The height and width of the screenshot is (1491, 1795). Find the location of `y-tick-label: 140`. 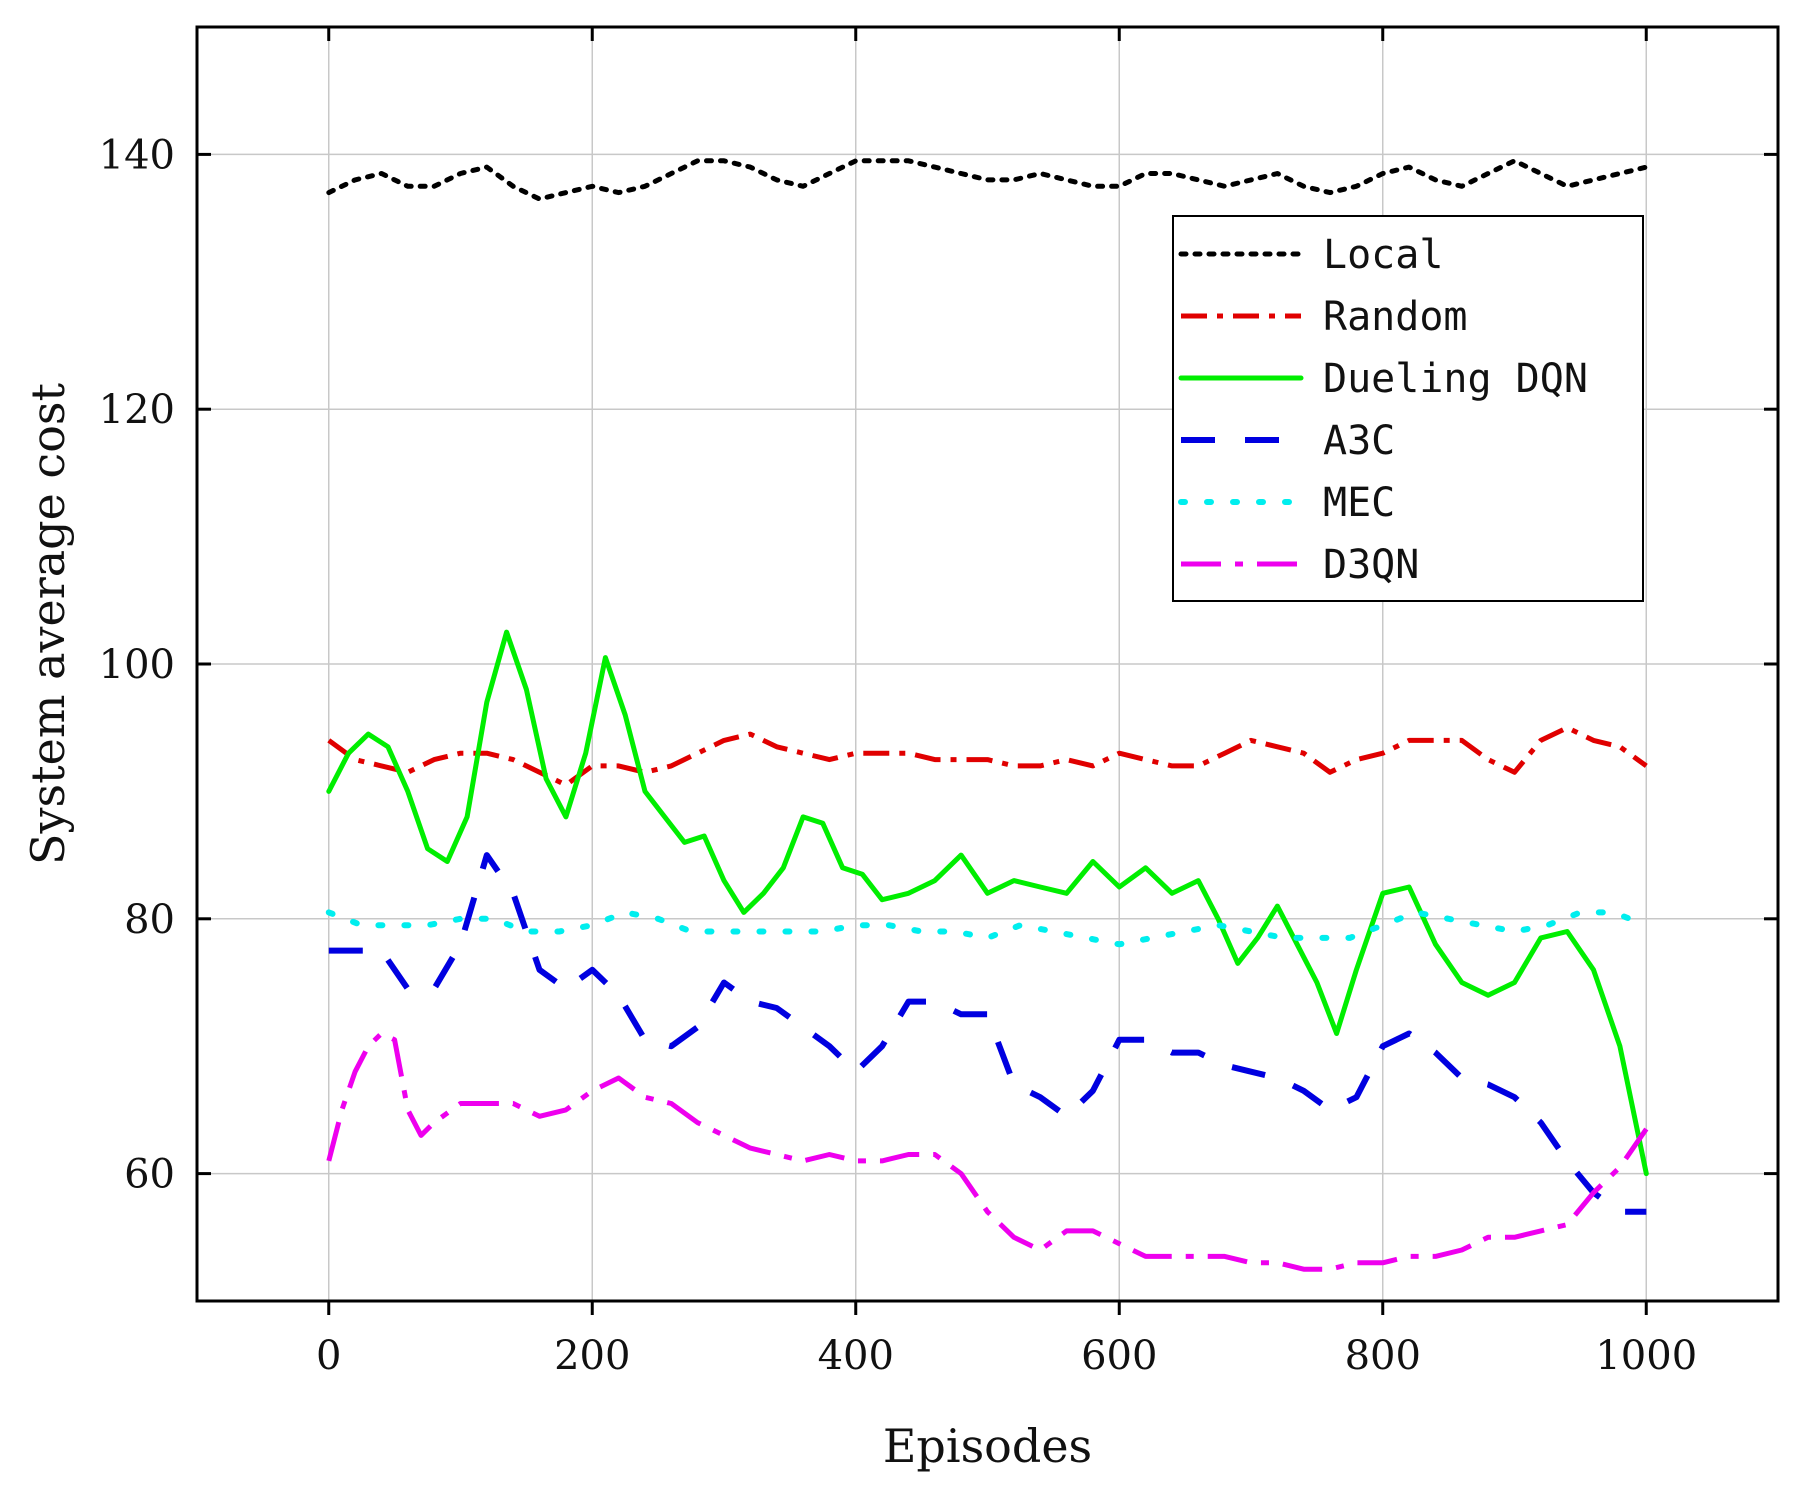

y-tick-label: 140 is located at coordinates (137, 155).